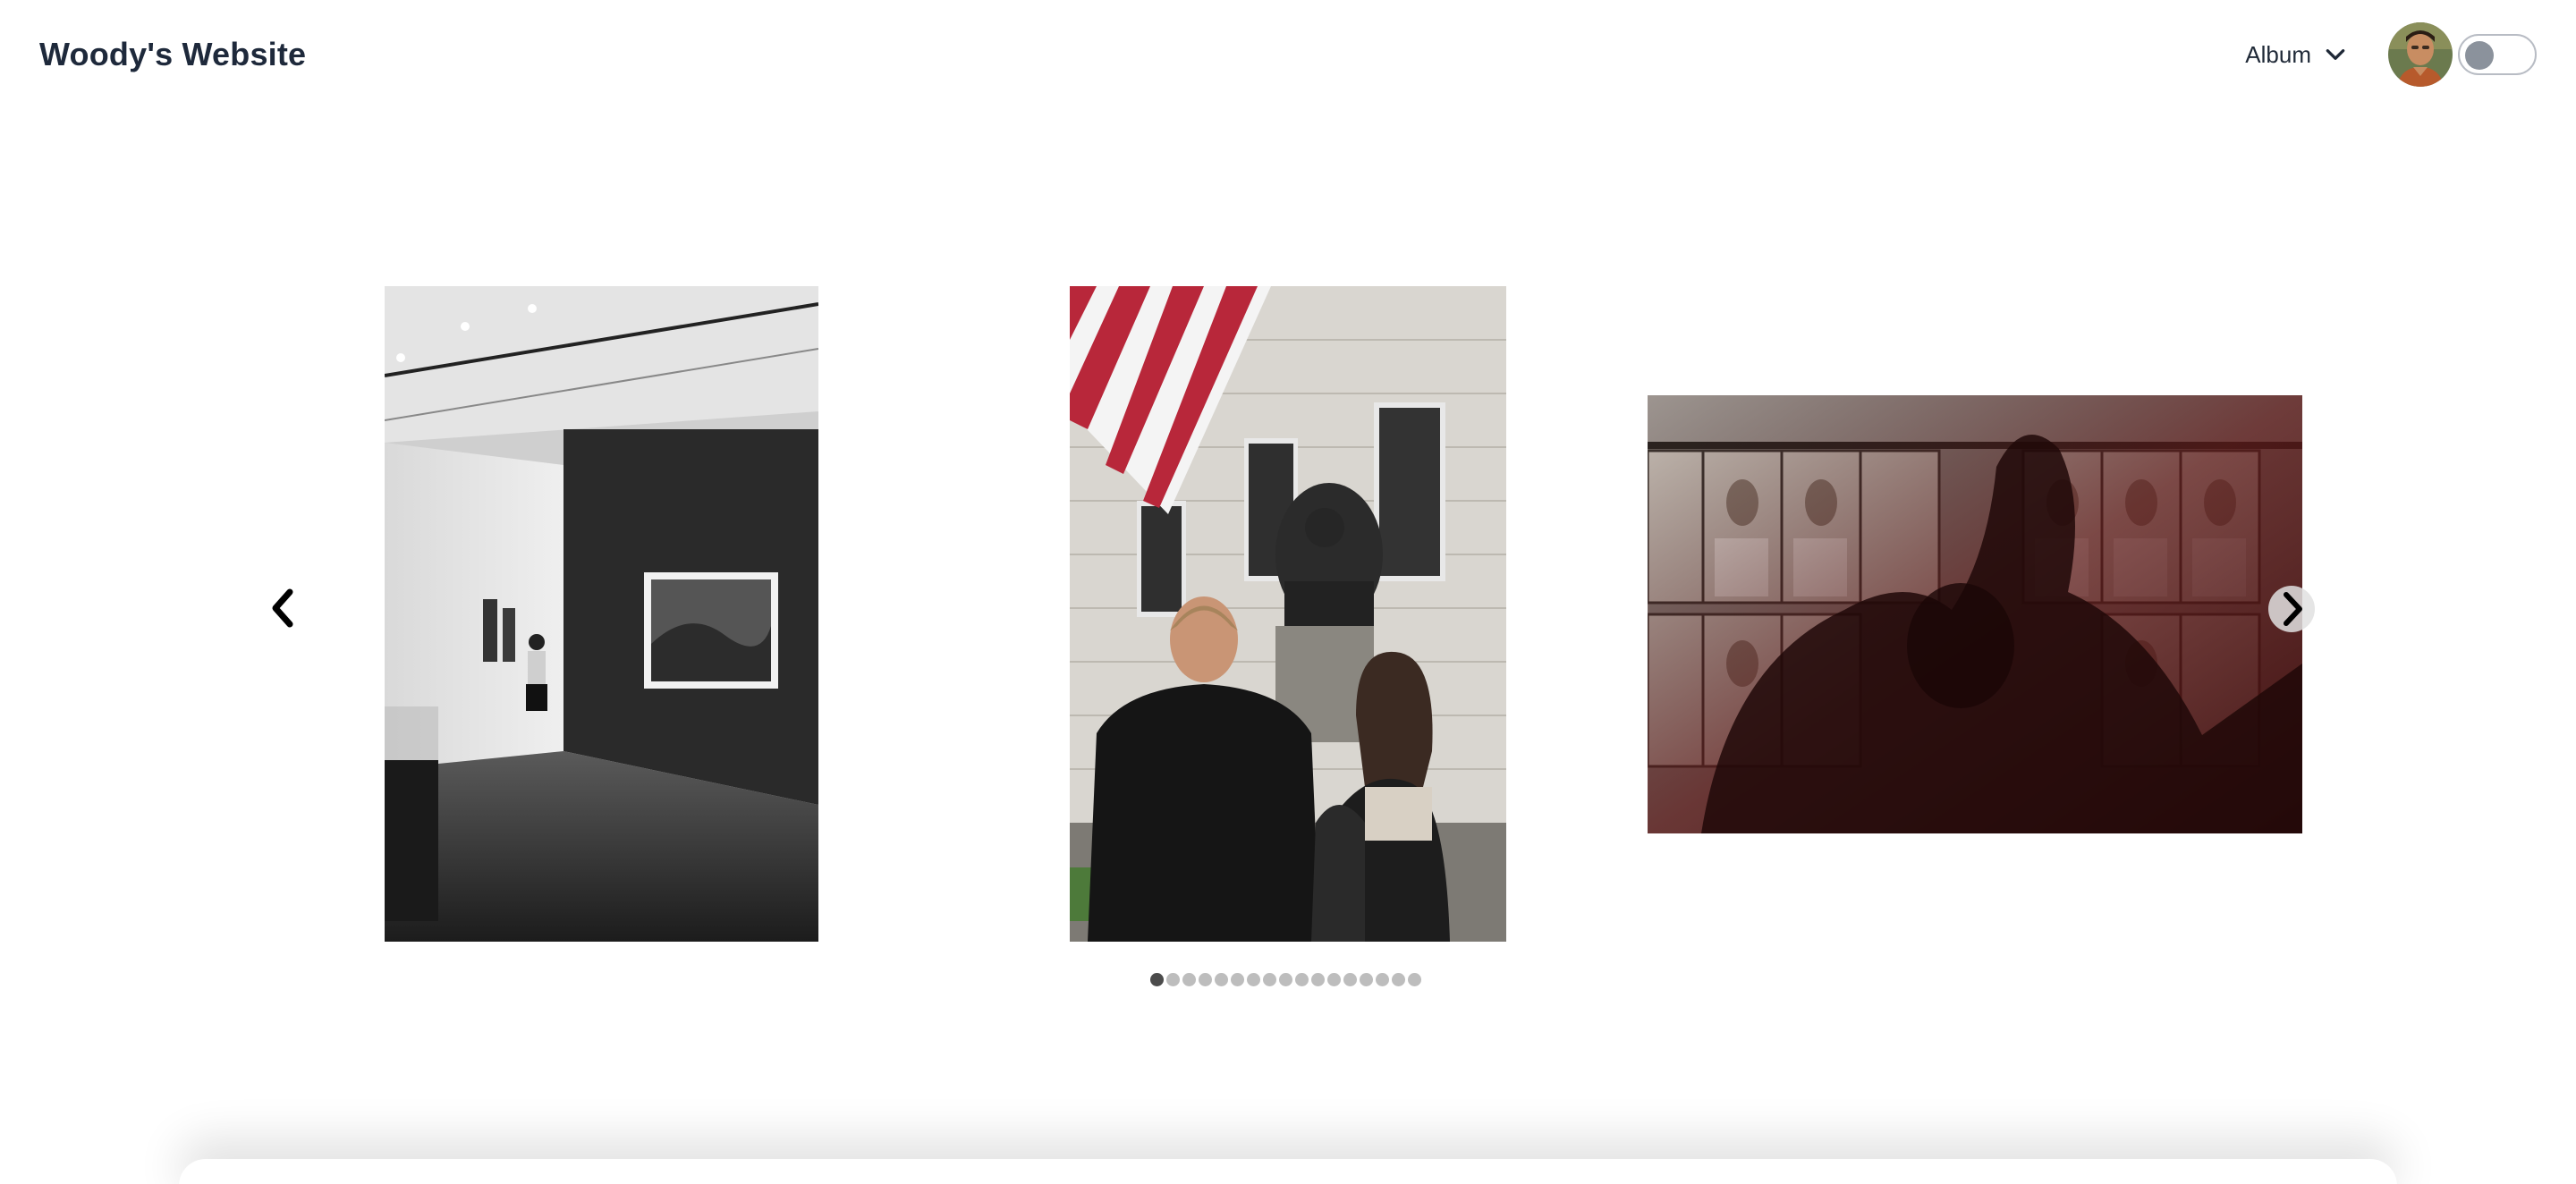 The width and height of the screenshot is (2576, 1184). Describe the element at coordinates (173, 54) in the screenshot. I see `site-title: Woody's Website` at that location.